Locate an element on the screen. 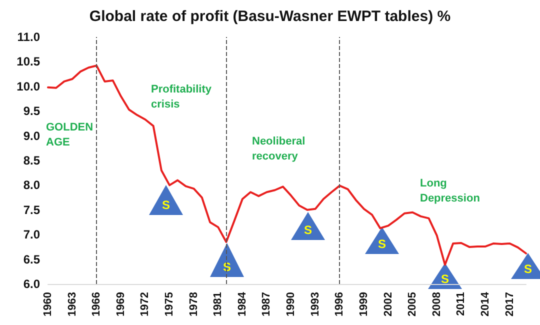  chart-title: Global rate of profit (Basu-Wasner EWPT tables) % is located at coordinates (270, 16).